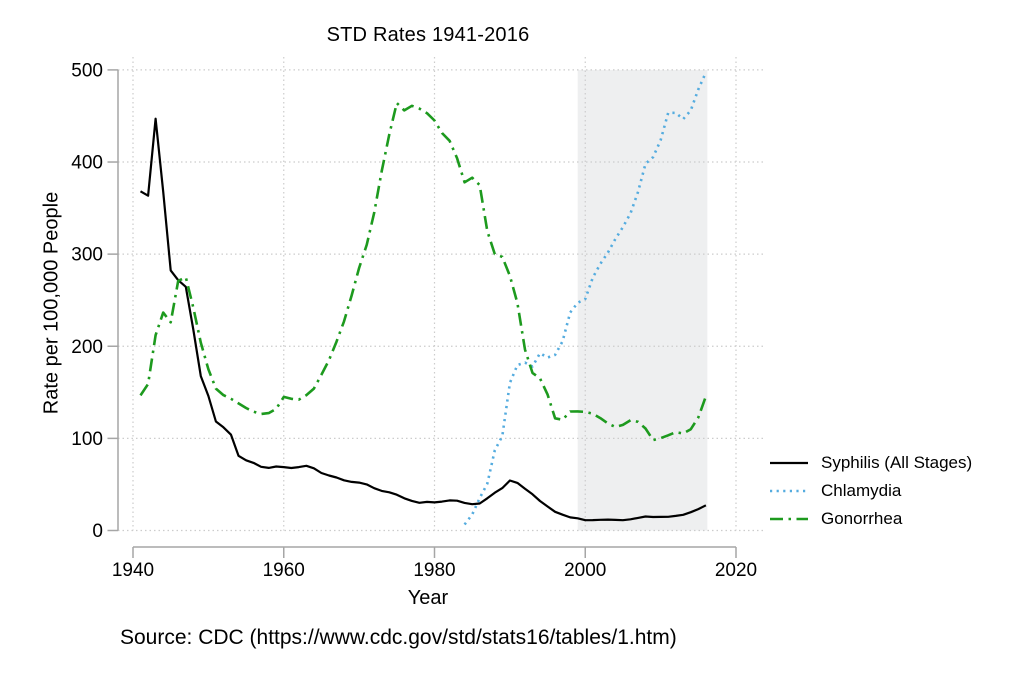 Image resolution: width=1024 pixels, height=683 pixels. What do you see at coordinates (51, 303) in the screenshot?
I see `y-axis-title: Rate per 100,000 People` at bounding box center [51, 303].